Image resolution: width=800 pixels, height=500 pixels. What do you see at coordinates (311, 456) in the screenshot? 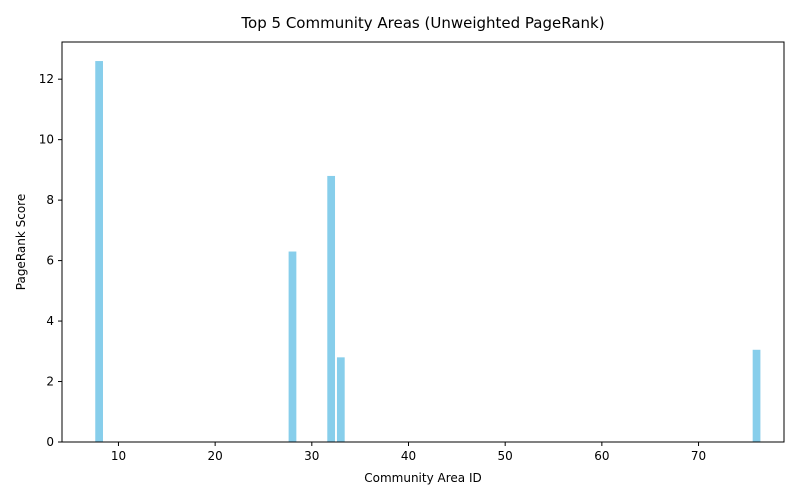
I see `x-tick-label: 30` at bounding box center [311, 456].